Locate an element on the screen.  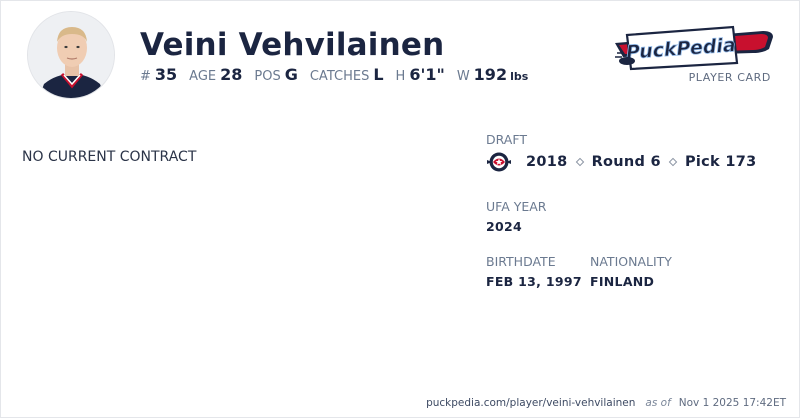
birthdate-value: FEB 13, 1997 is located at coordinates (534, 281).